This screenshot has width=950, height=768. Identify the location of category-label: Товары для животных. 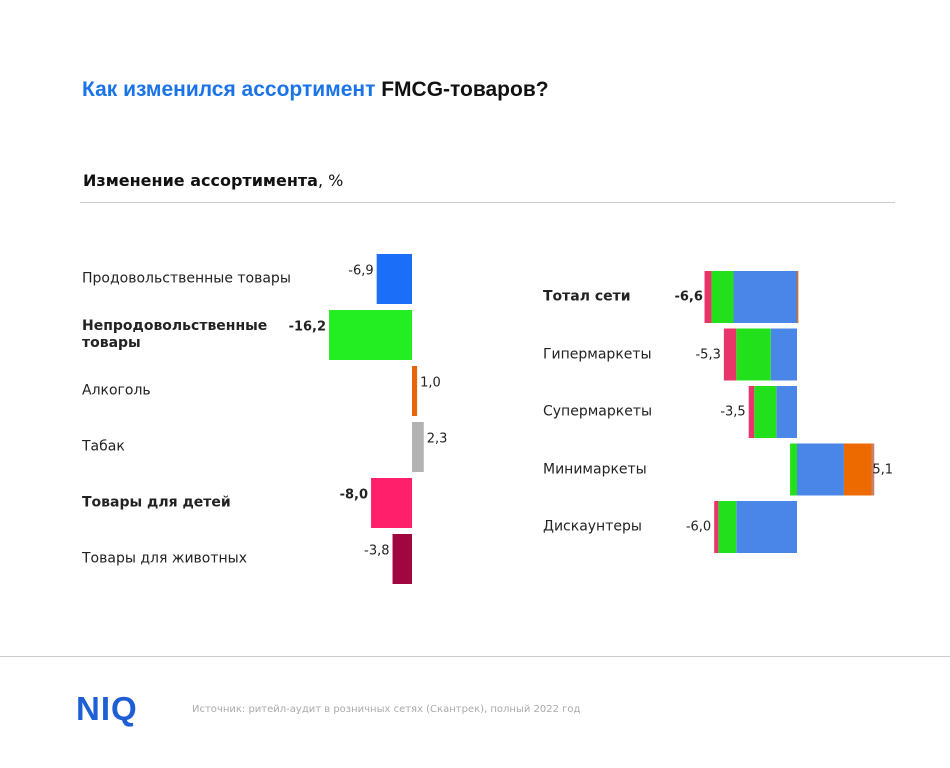
(165, 558).